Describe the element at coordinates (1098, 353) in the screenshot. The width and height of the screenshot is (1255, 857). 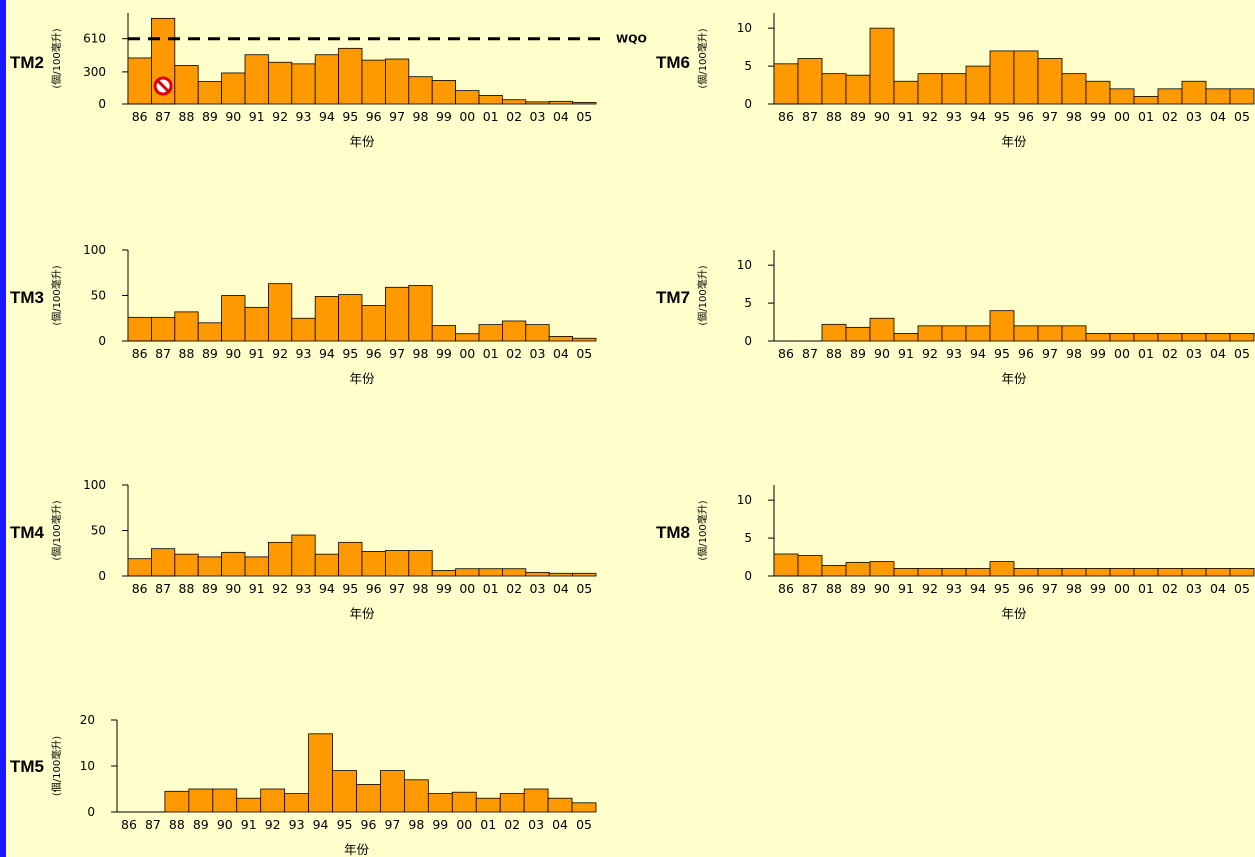
I see `tm7-x-tick-label: 99` at that location.